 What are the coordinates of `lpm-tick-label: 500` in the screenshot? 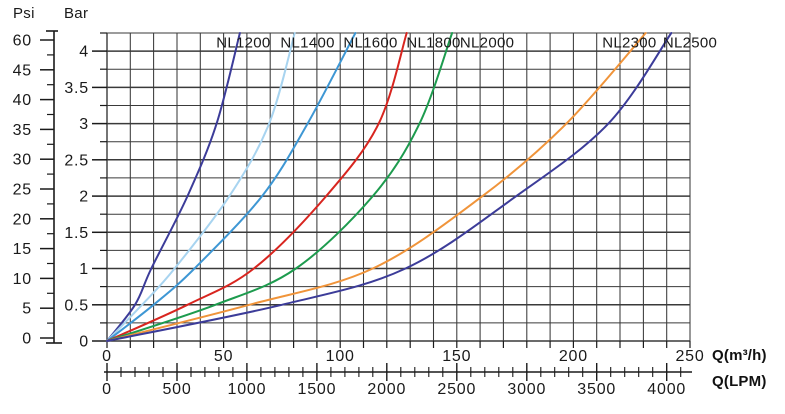 It's located at (176, 389).